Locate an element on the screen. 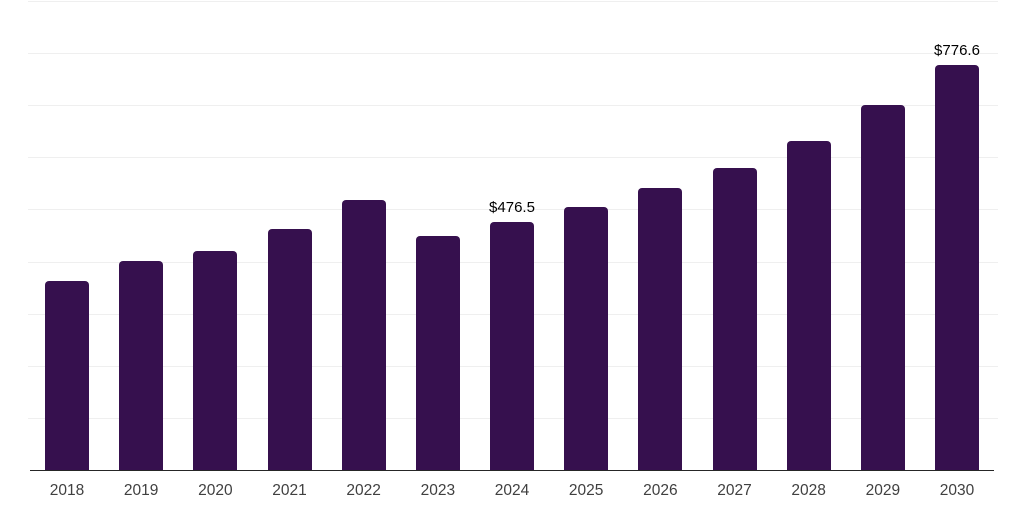  x-tick-label-2021: 2021 is located at coordinates (289, 490).